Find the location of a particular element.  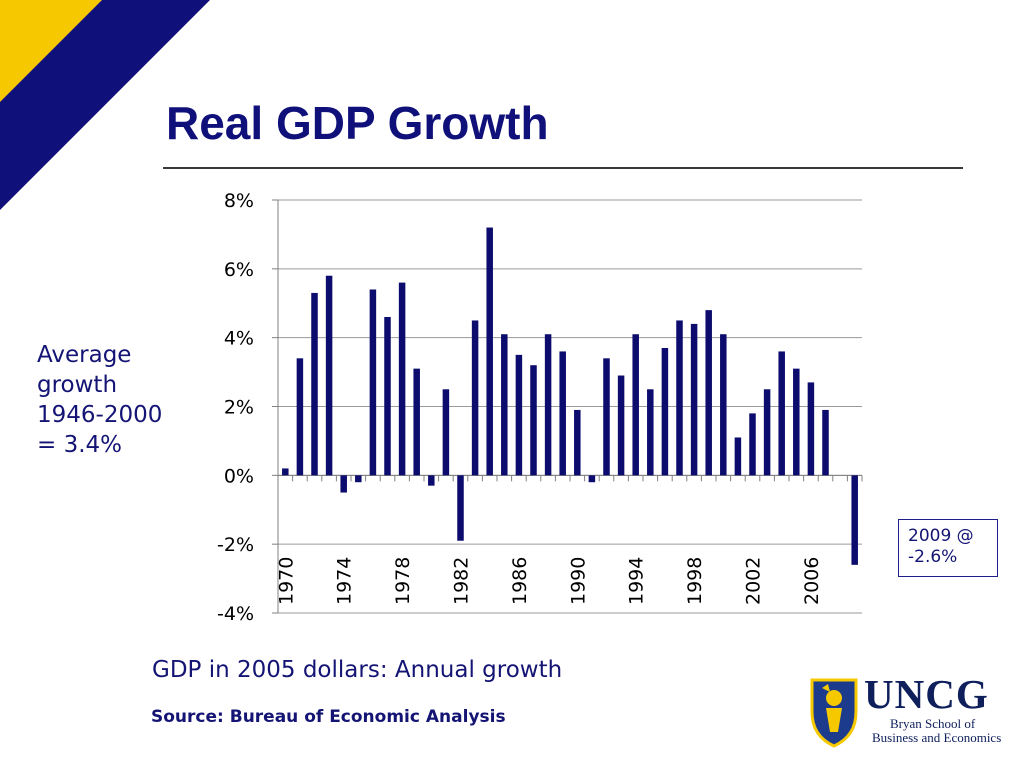

bar-2002 is located at coordinates (752, 444).